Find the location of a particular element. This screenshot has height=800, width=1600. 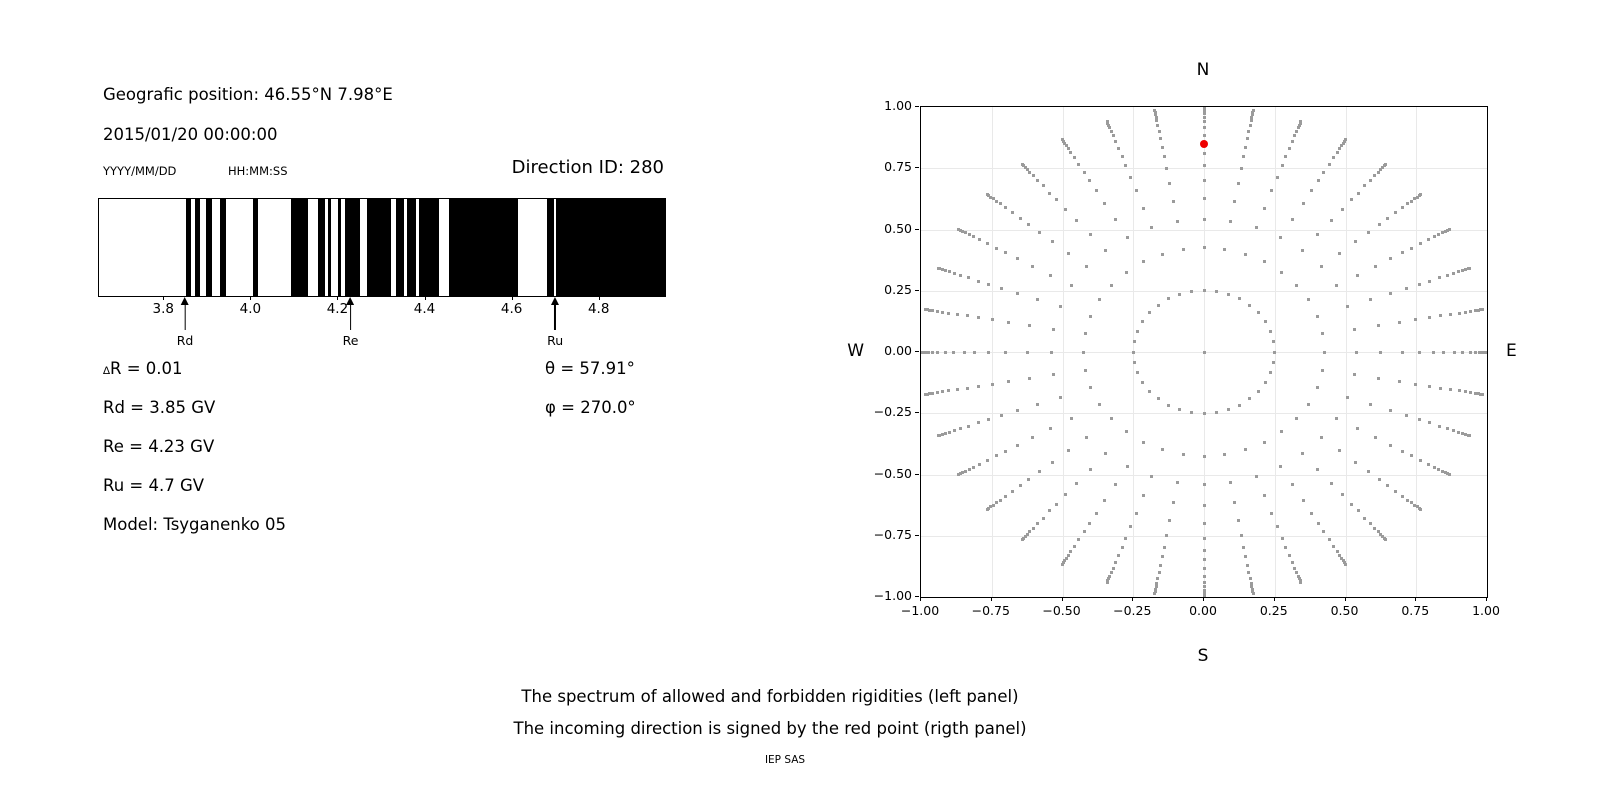

datetime-text: 2015/01/20 00:00:00 is located at coordinates (190, 134).